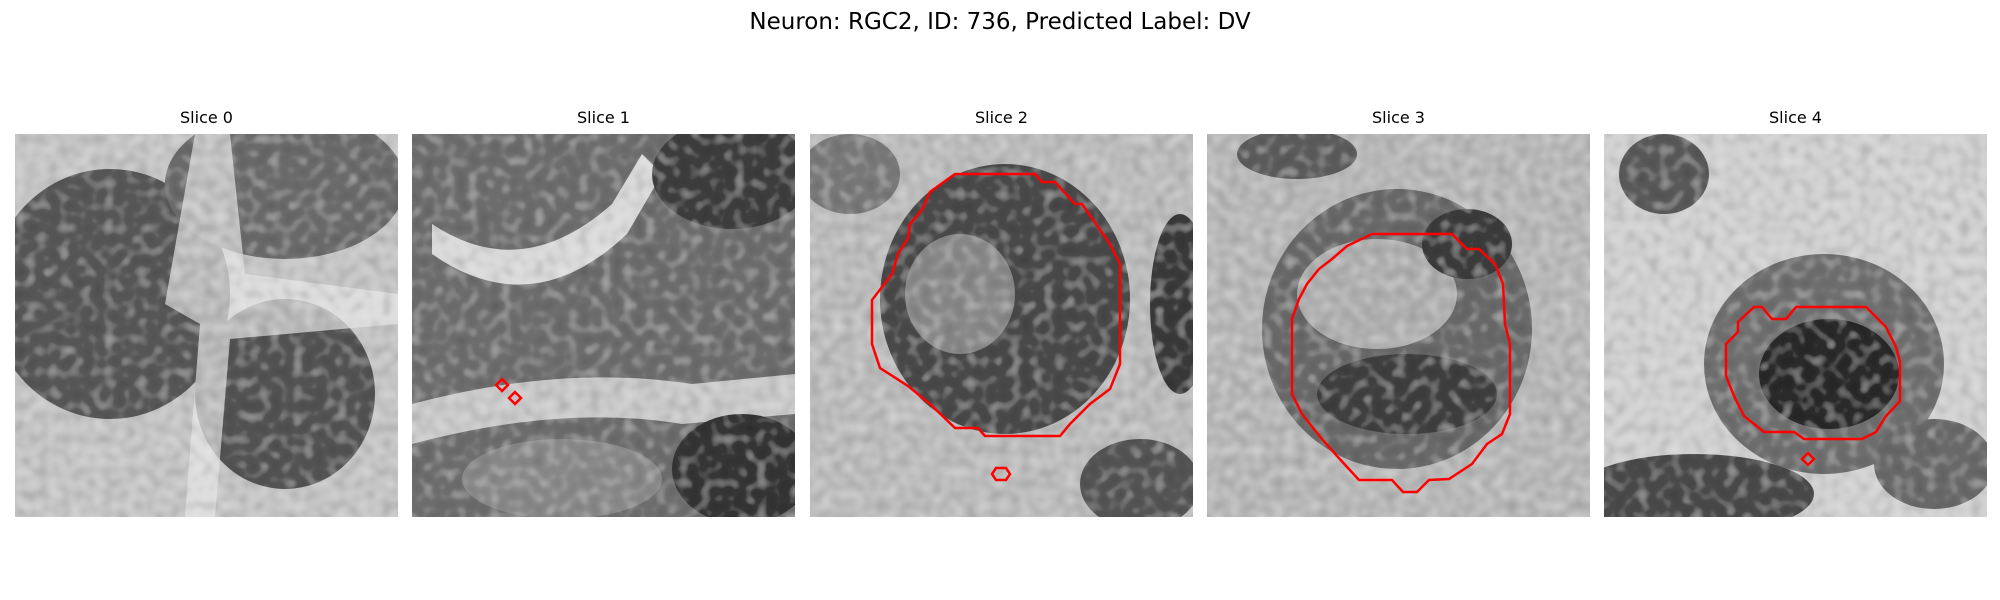  I want to click on slice-panel-4: Slice 4, so click(1795, 312).